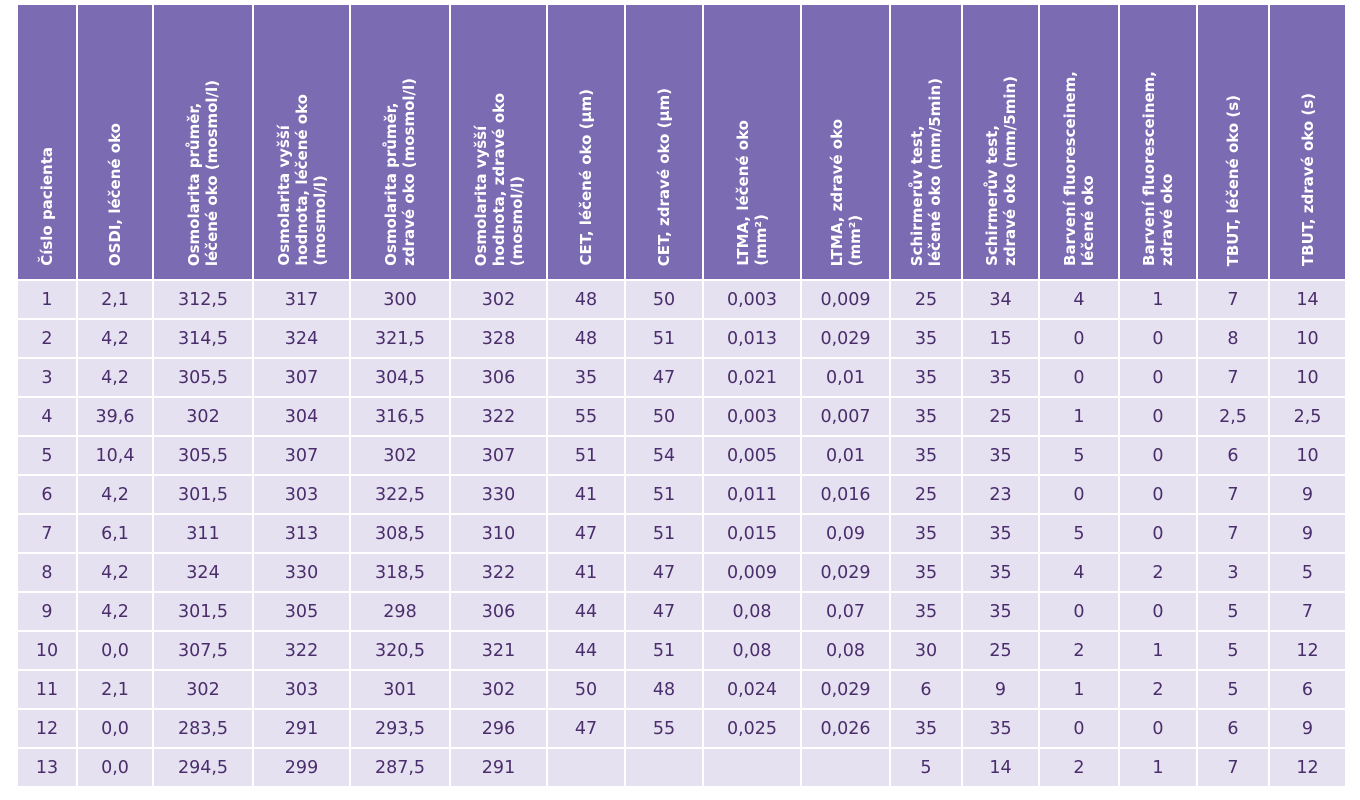  I want to click on table-cell: 0,07, so click(846, 610).